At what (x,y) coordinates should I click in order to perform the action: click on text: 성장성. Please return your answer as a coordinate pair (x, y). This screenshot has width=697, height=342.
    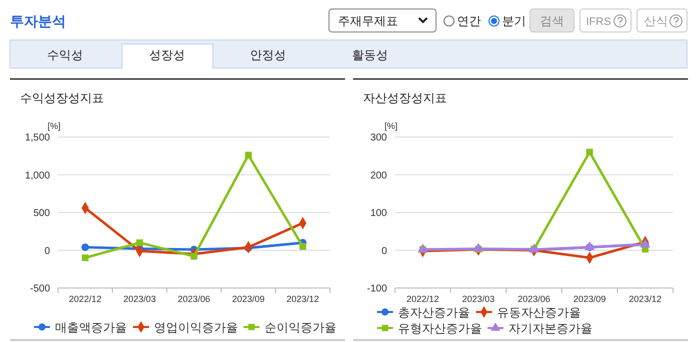
    Looking at the image, I should click on (167, 55).